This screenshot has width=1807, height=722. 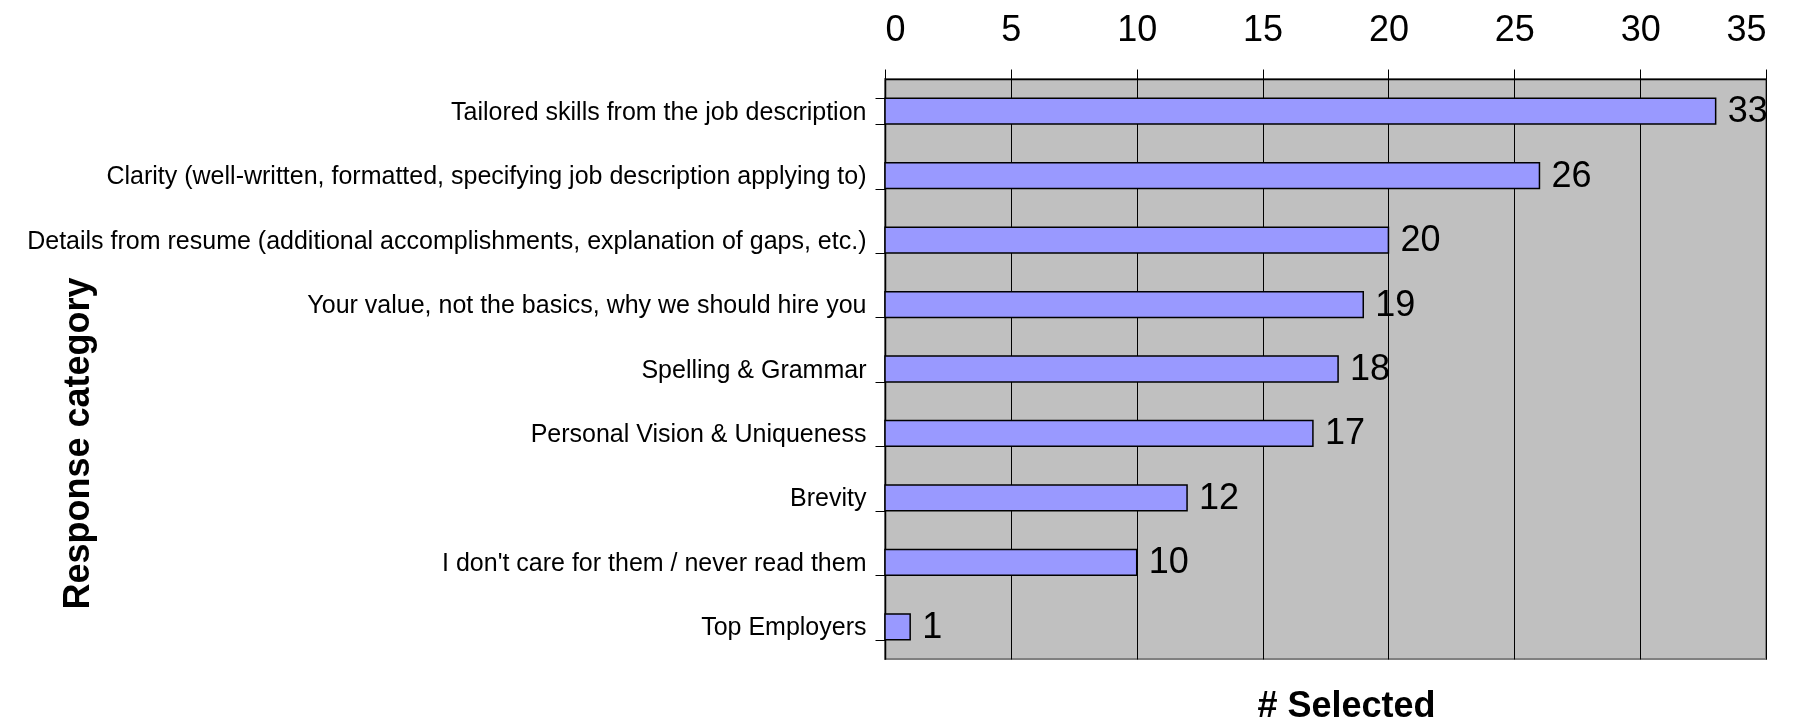 I want to click on x-tick-label: 30, so click(x=1640, y=28).